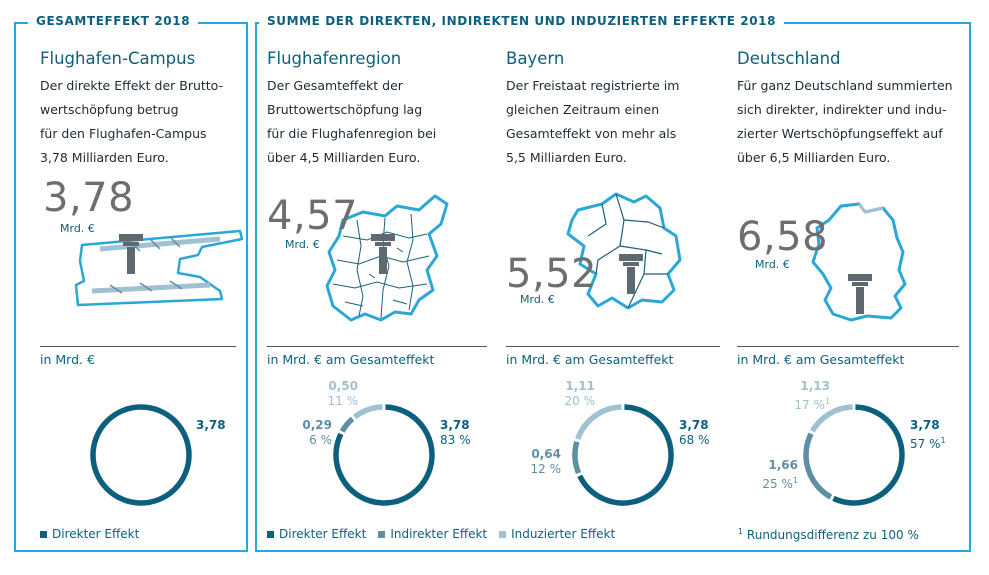 This screenshot has width=989, height=575. What do you see at coordinates (113, 21) in the screenshot?
I see `section-tag-total: GESAMTEFFEKT 2018` at bounding box center [113, 21].